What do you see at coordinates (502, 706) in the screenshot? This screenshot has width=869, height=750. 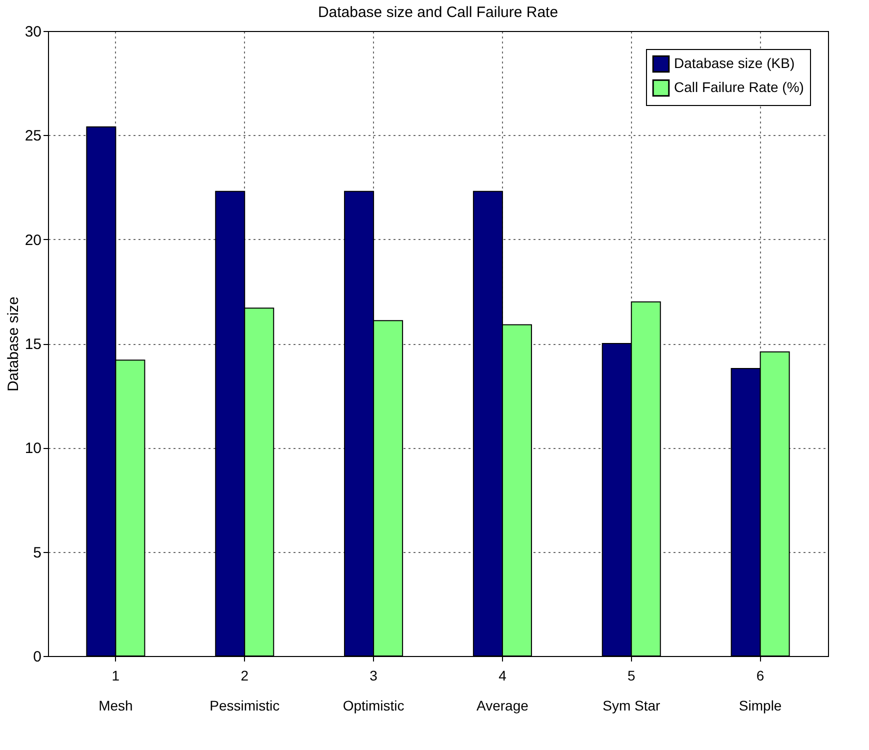 I see `text: Average` at bounding box center [502, 706].